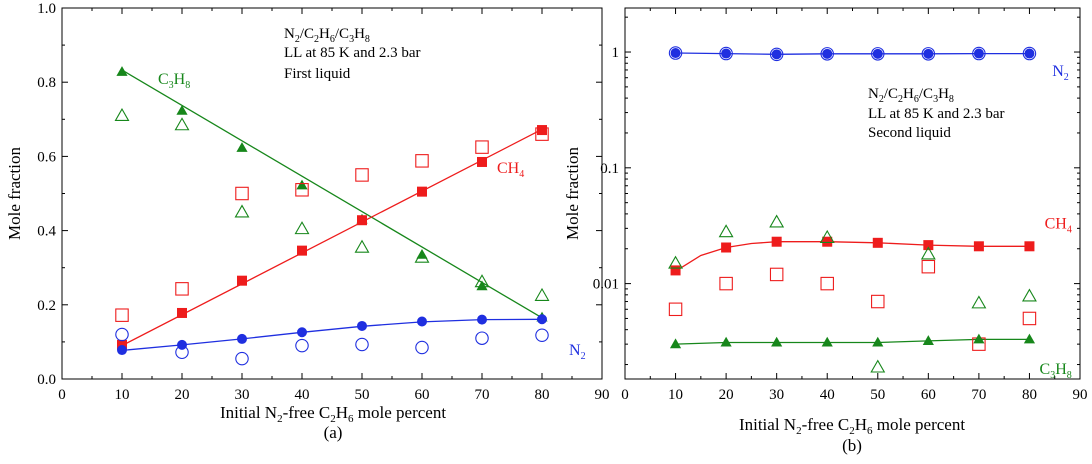 The image size is (1092, 464). What do you see at coordinates (852, 426) in the screenshot?
I see `x-axis-label: Initial N2-free C2H6 mole percent` at bounding box center [852, 426].